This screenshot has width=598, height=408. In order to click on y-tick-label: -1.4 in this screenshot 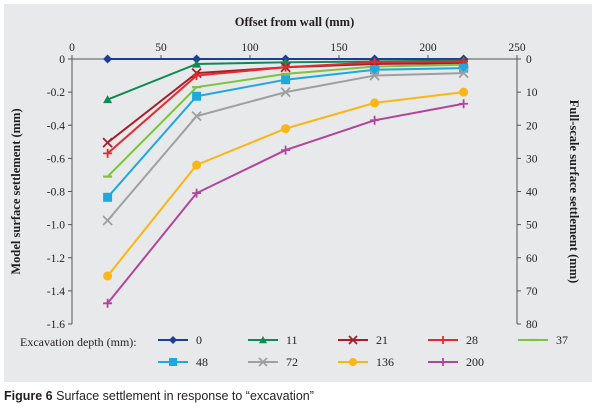, I will do `click(56, 292)`.